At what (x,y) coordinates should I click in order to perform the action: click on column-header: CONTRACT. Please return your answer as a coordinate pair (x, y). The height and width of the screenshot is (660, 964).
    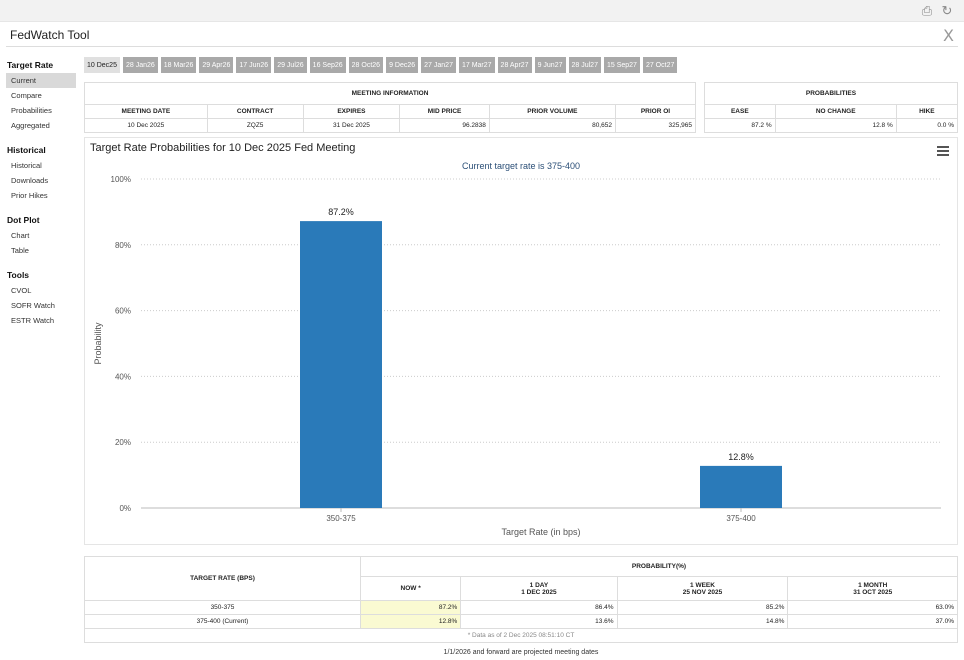
    Looking at the image, I should click on (255, 111).